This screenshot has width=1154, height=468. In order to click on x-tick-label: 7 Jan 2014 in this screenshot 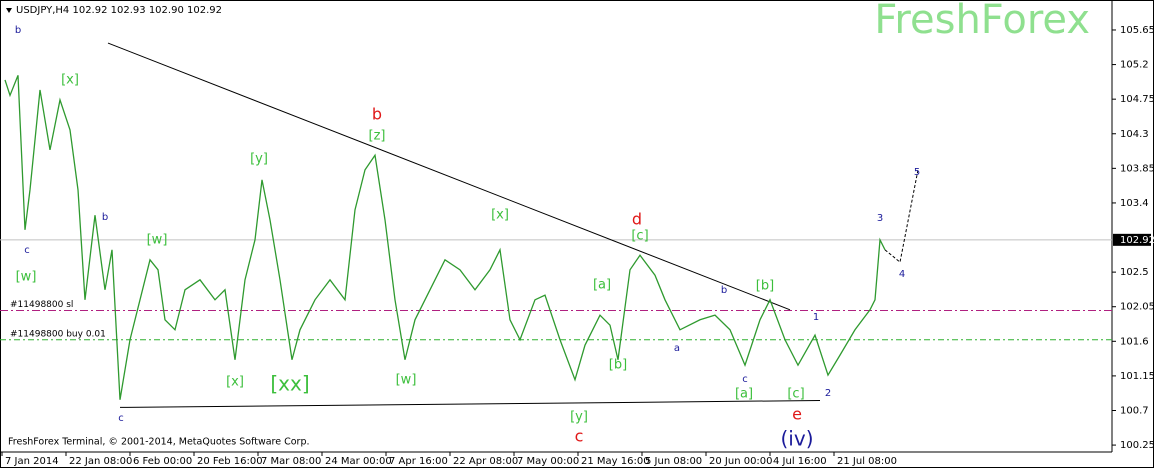, I will do `click(32, 461)`.